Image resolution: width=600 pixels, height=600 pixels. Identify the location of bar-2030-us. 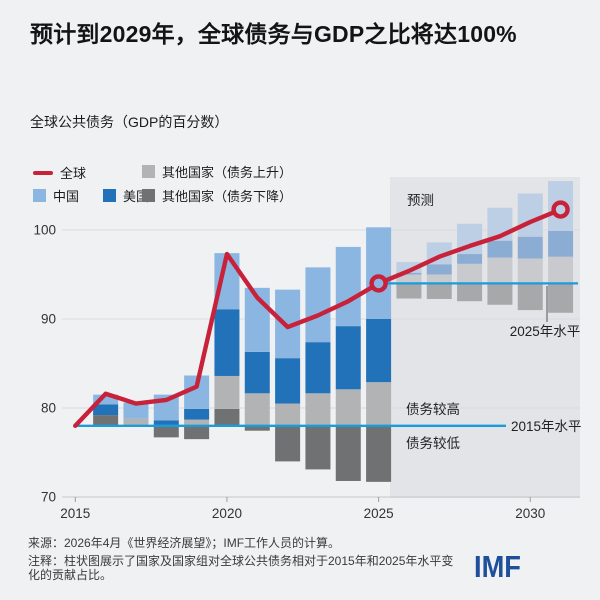
(530, 247).